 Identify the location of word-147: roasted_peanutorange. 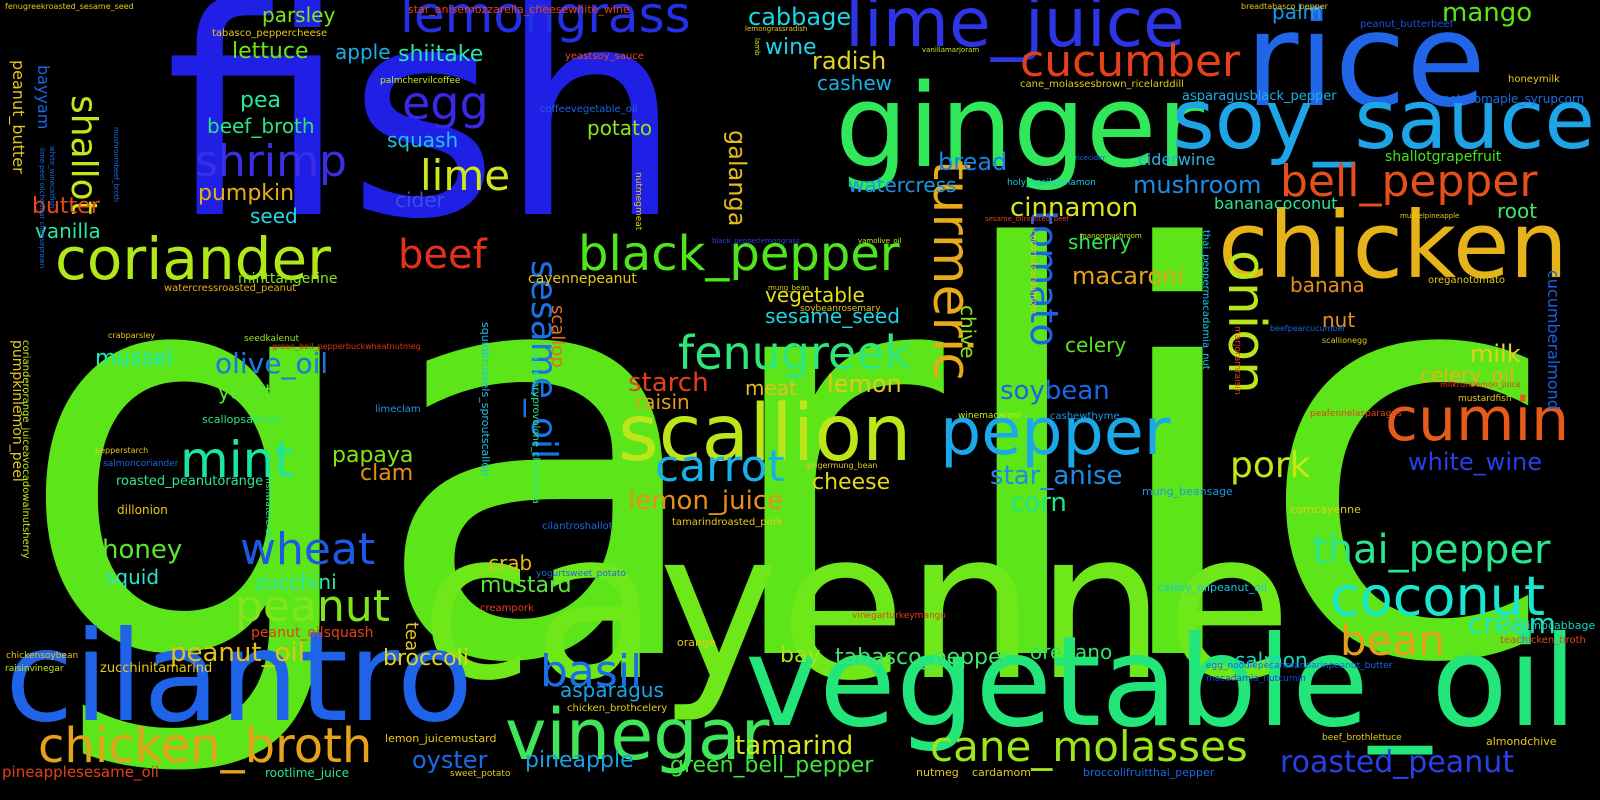
(190, 481).